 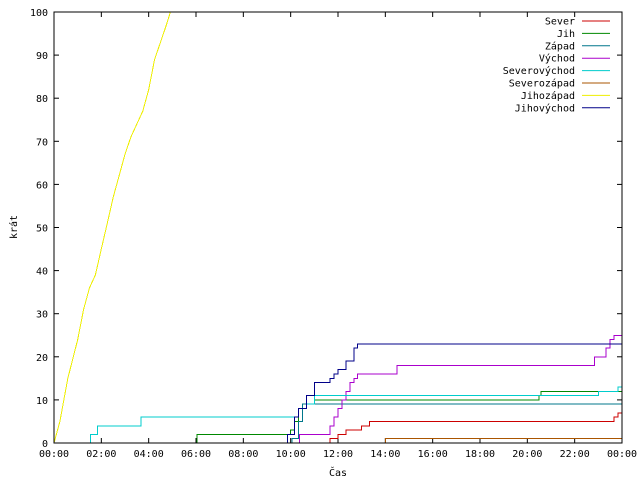 What do you see at coordinates (542, 84) in the screenshot?
I see `legend-label: Severozápad` at bounding box center [542, 84].